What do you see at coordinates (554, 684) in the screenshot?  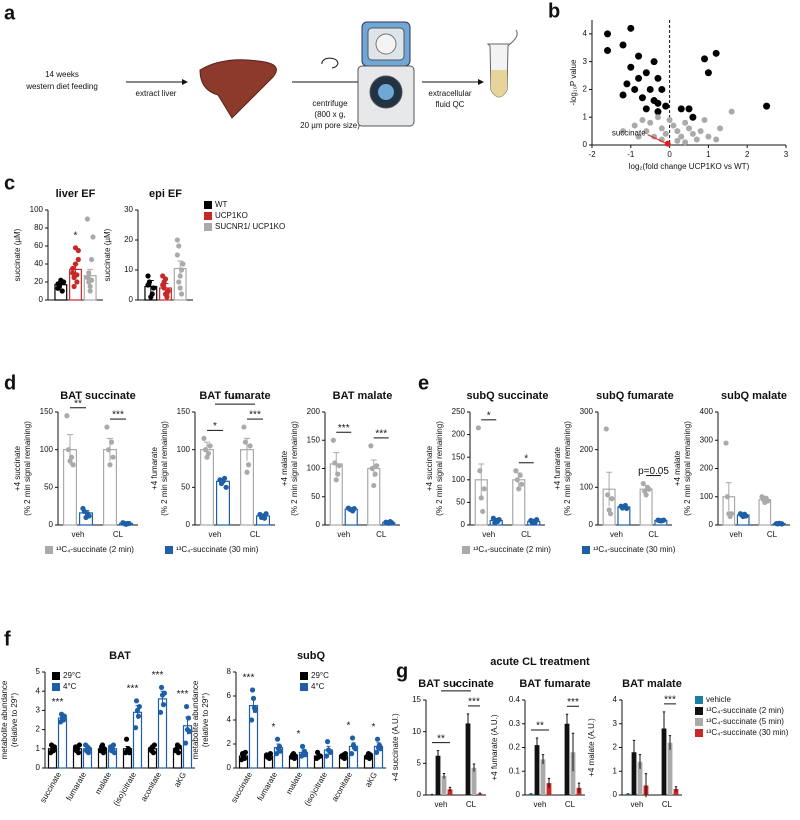 I see `chart-title: BAT fumarate` at bounding box center [554, 684].